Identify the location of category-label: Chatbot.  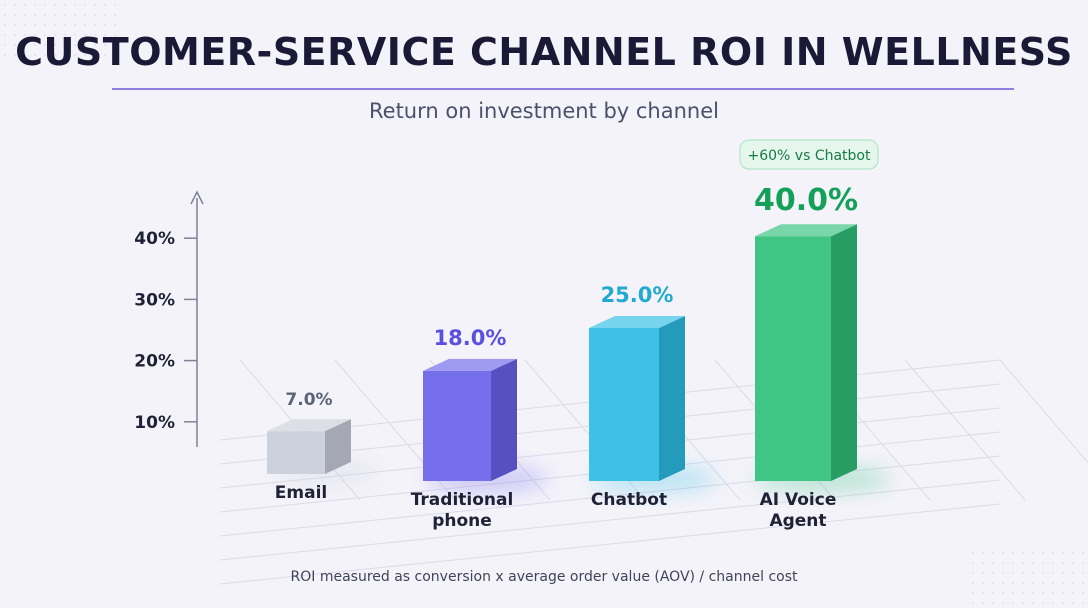
(629, 500).